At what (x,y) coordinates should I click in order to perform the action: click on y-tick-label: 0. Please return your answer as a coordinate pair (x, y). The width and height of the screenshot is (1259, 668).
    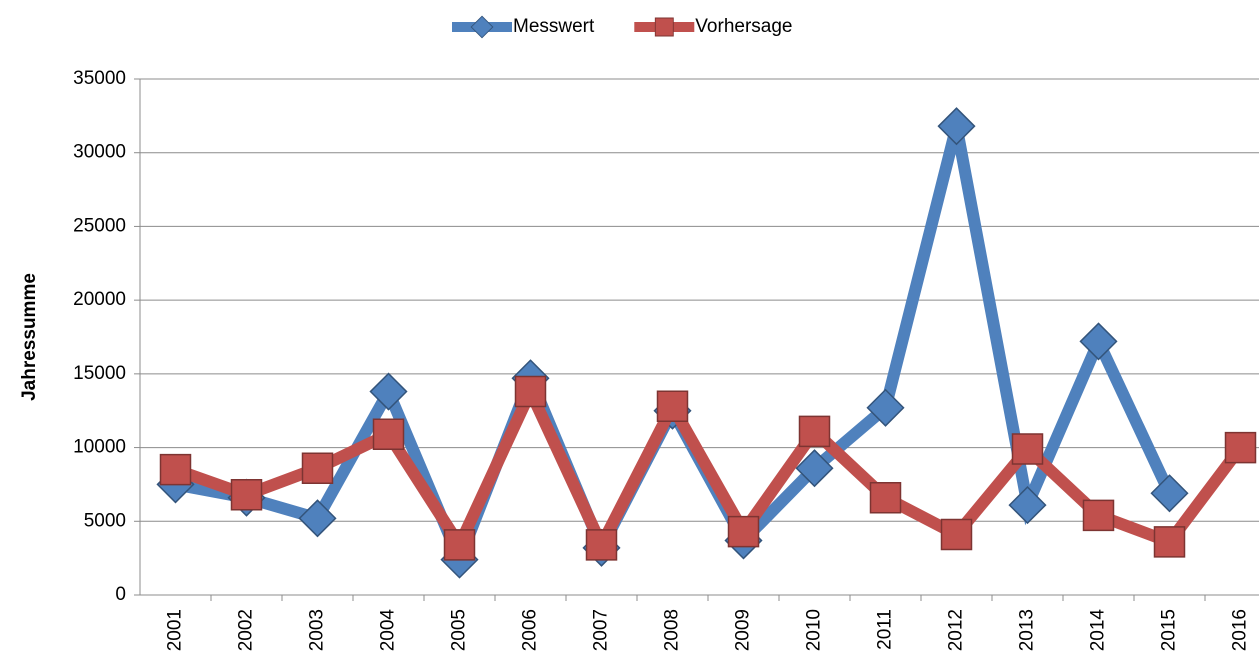
    Looking at the image, I should click on (120, 594).